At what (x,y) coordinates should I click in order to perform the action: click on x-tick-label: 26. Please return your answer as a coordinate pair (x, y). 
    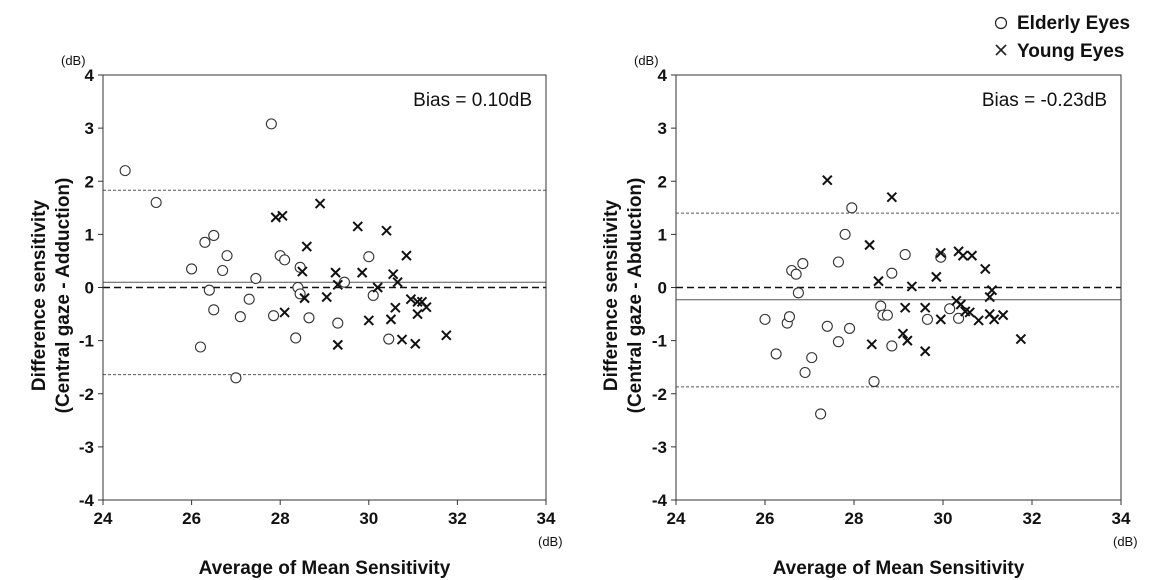
    Looking at the image, I should click on (765, 518).